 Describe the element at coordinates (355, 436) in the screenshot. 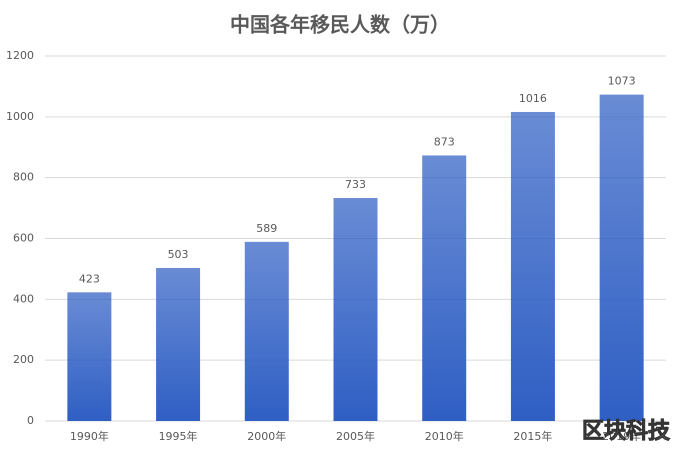

I see `x-tick-label: 2005年` at that location.